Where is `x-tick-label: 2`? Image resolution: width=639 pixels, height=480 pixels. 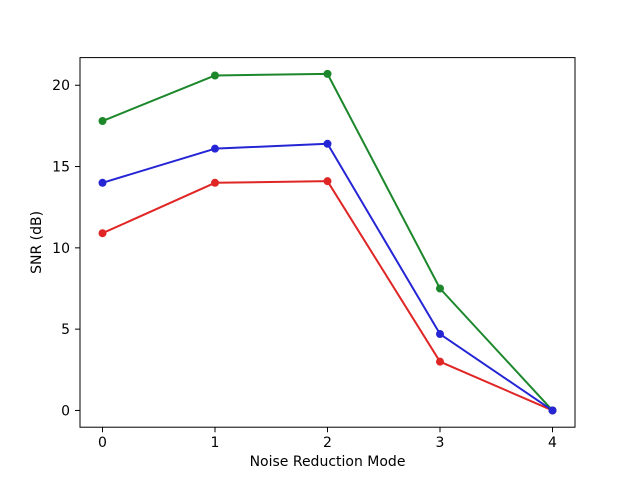 x-tick-label: 2 is located at coordinates (327, 443).